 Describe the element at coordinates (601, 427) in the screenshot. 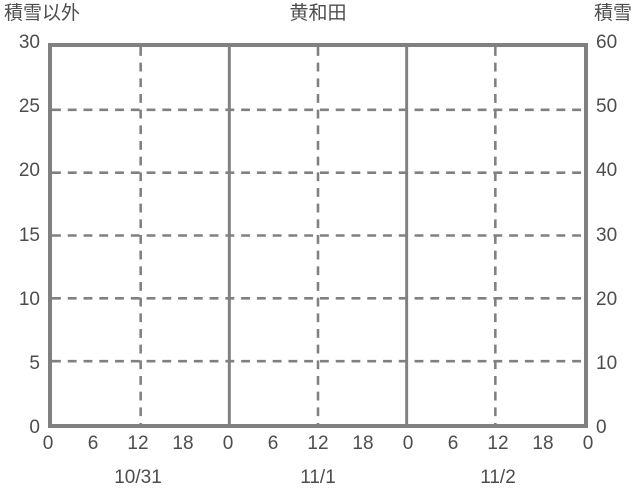

I see `y-axis-right-tick-label: 0` at that location.